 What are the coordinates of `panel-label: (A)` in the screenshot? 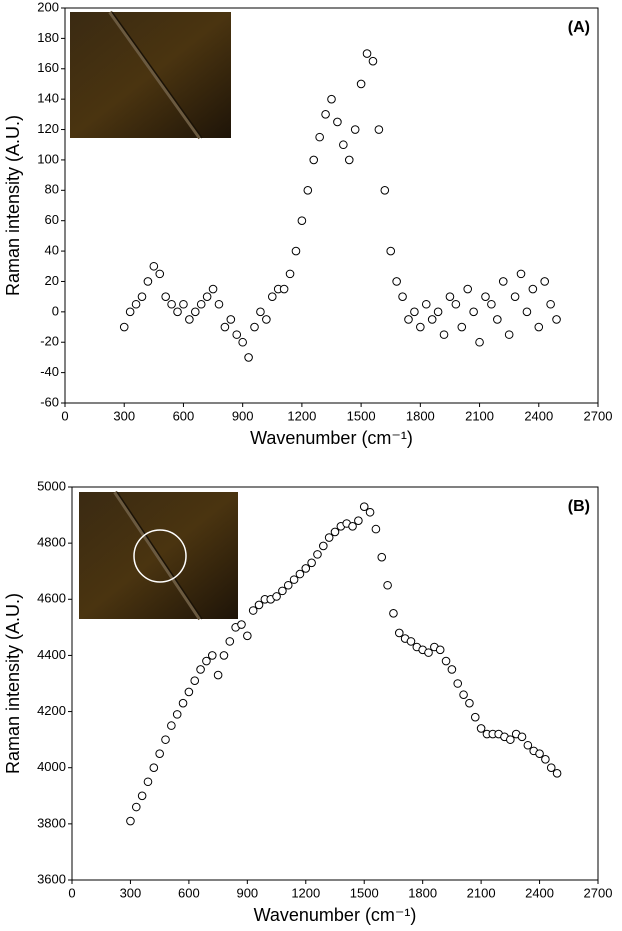 It's located at (579, 27).